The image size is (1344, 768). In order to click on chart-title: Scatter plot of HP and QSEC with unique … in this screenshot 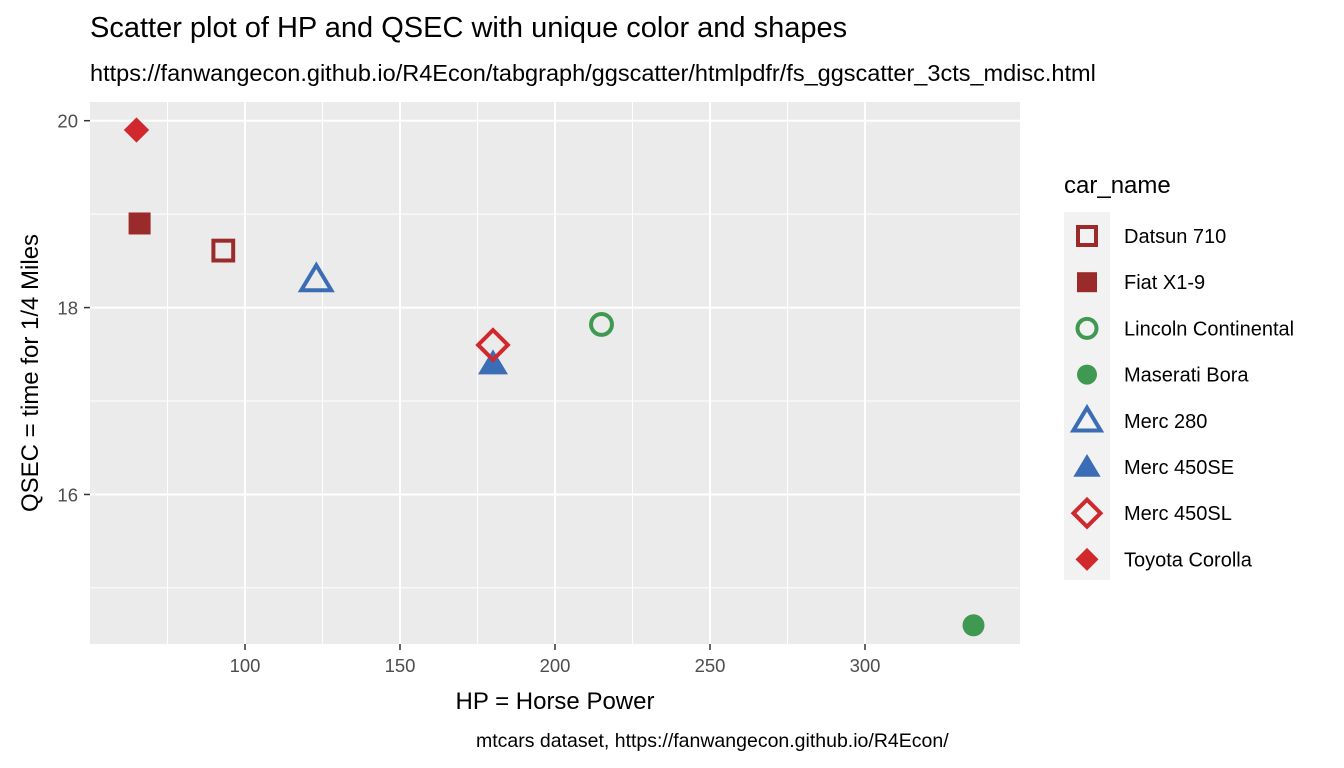, I will do `click(469, 28)`.